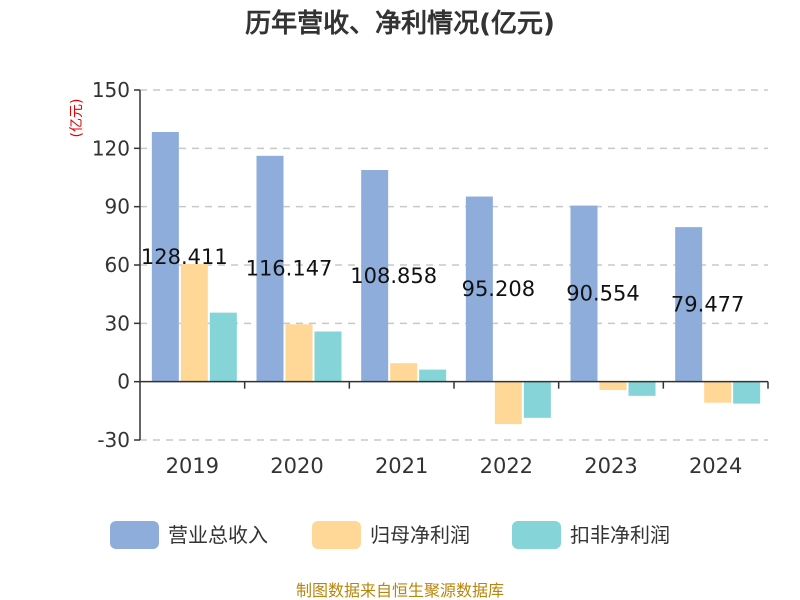 The image size is (800, 600). What do you see at coordinates (117, 265) in the screenshot?
I see `y-tick-label: 60` at bounding box center [117, 265].